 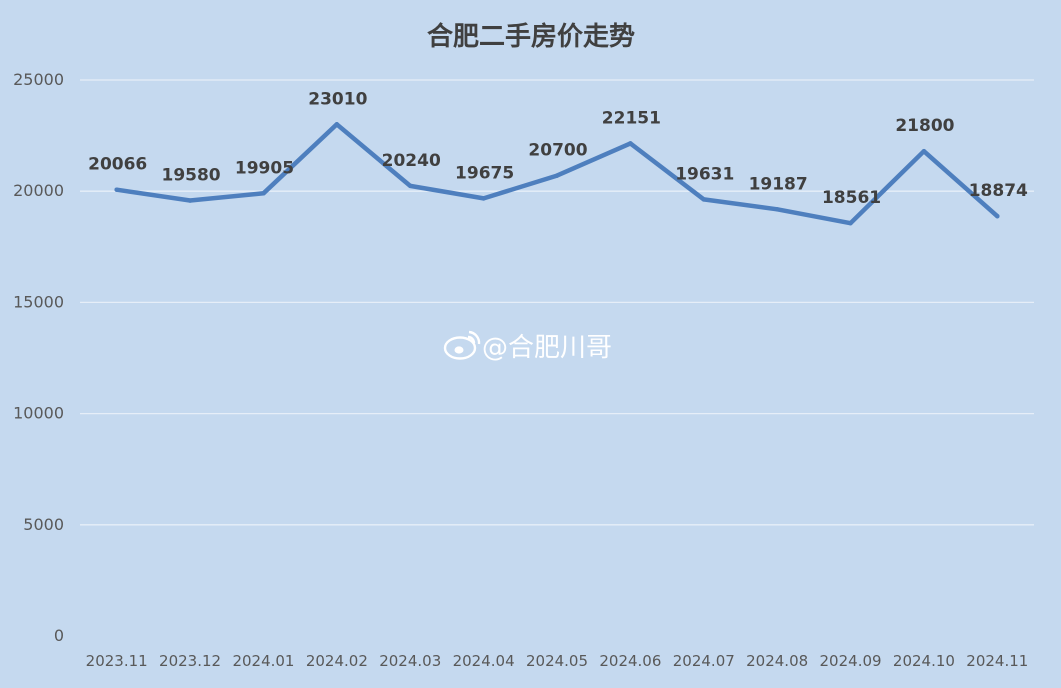 I want to click on data-points, so click(x=557, y=174).